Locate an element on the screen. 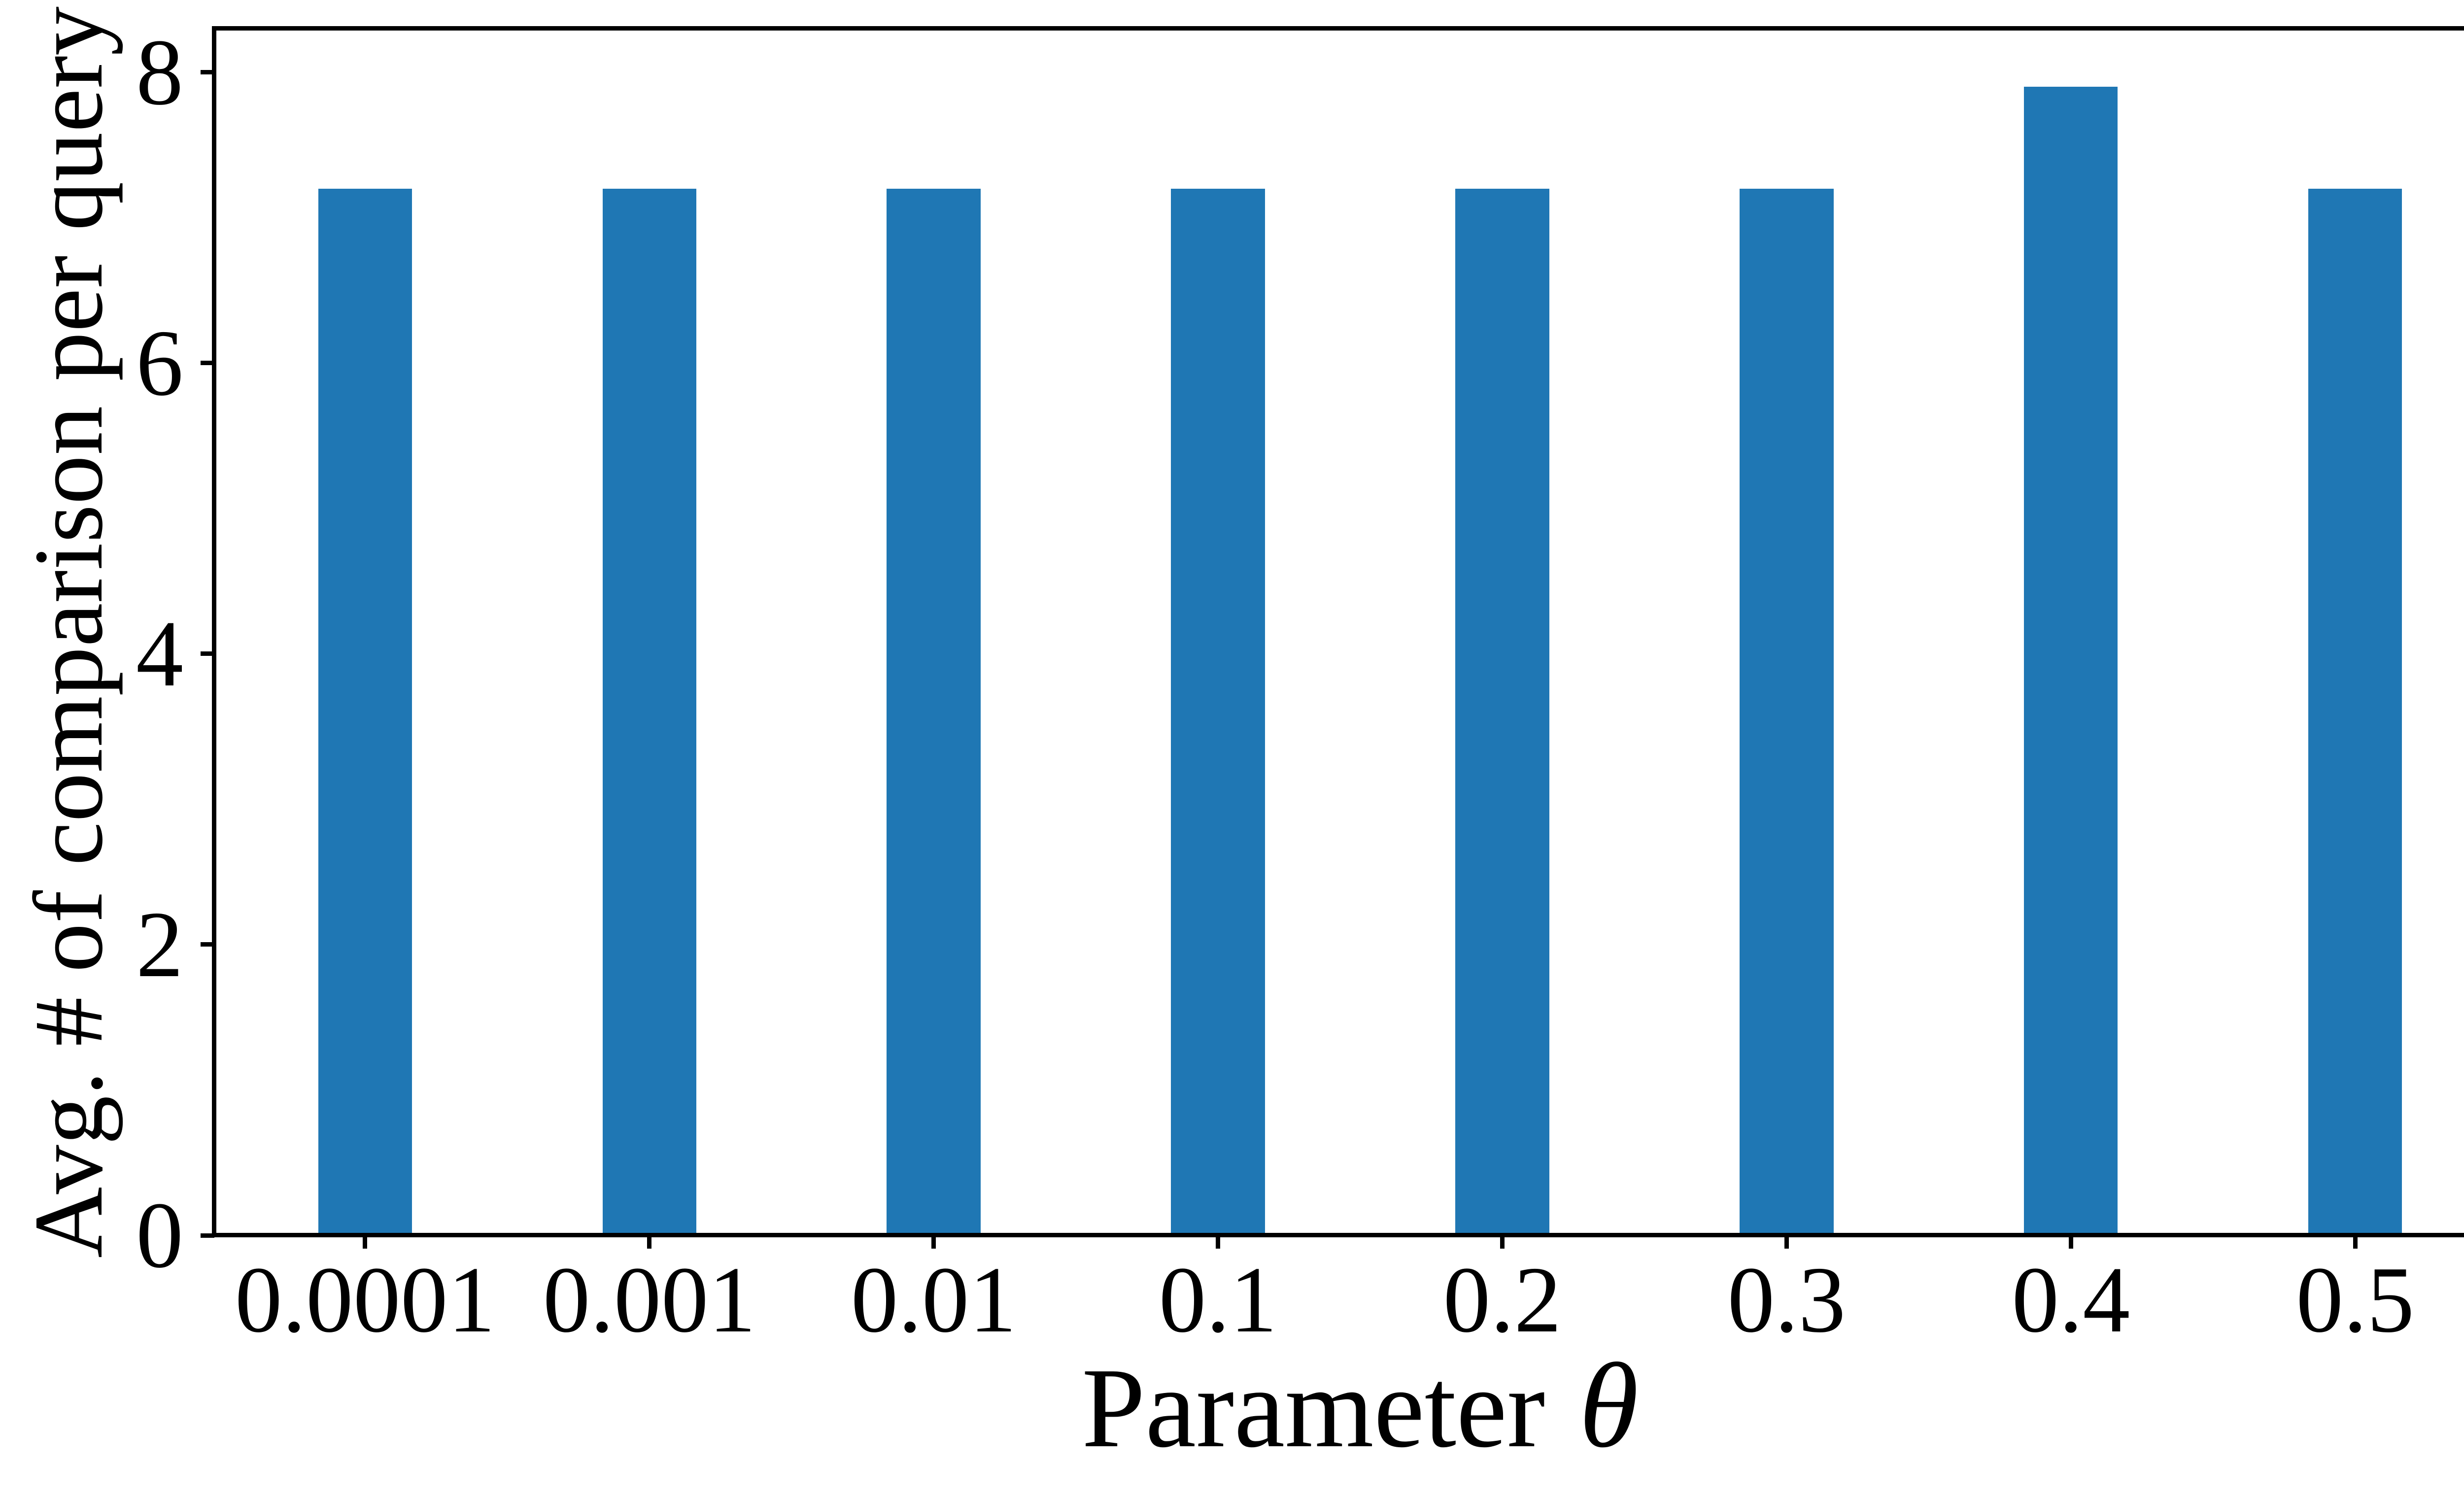 The width and height of the screenshot is (2464, 1496). x-tick-label: 0.0001 is located at coordinates (365, 1299).